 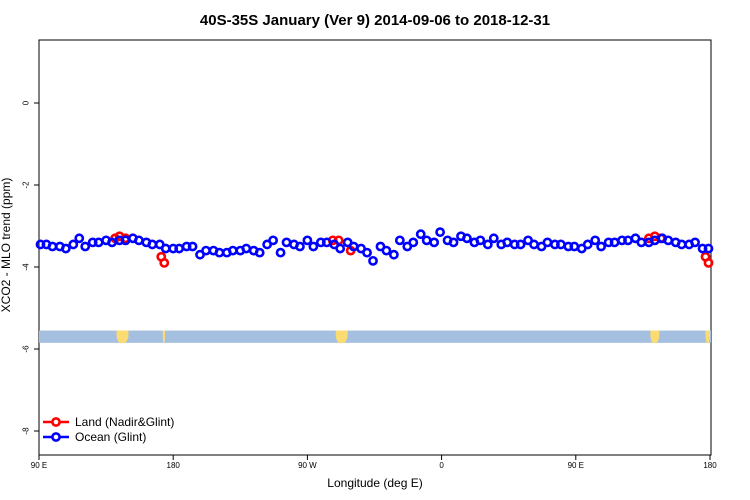 What do you see at coordinates (6, 245) in the screenshot?
I see `y-axis-label: XCO2 - MLO trend (ppm)` at bounding box center [6, 245].